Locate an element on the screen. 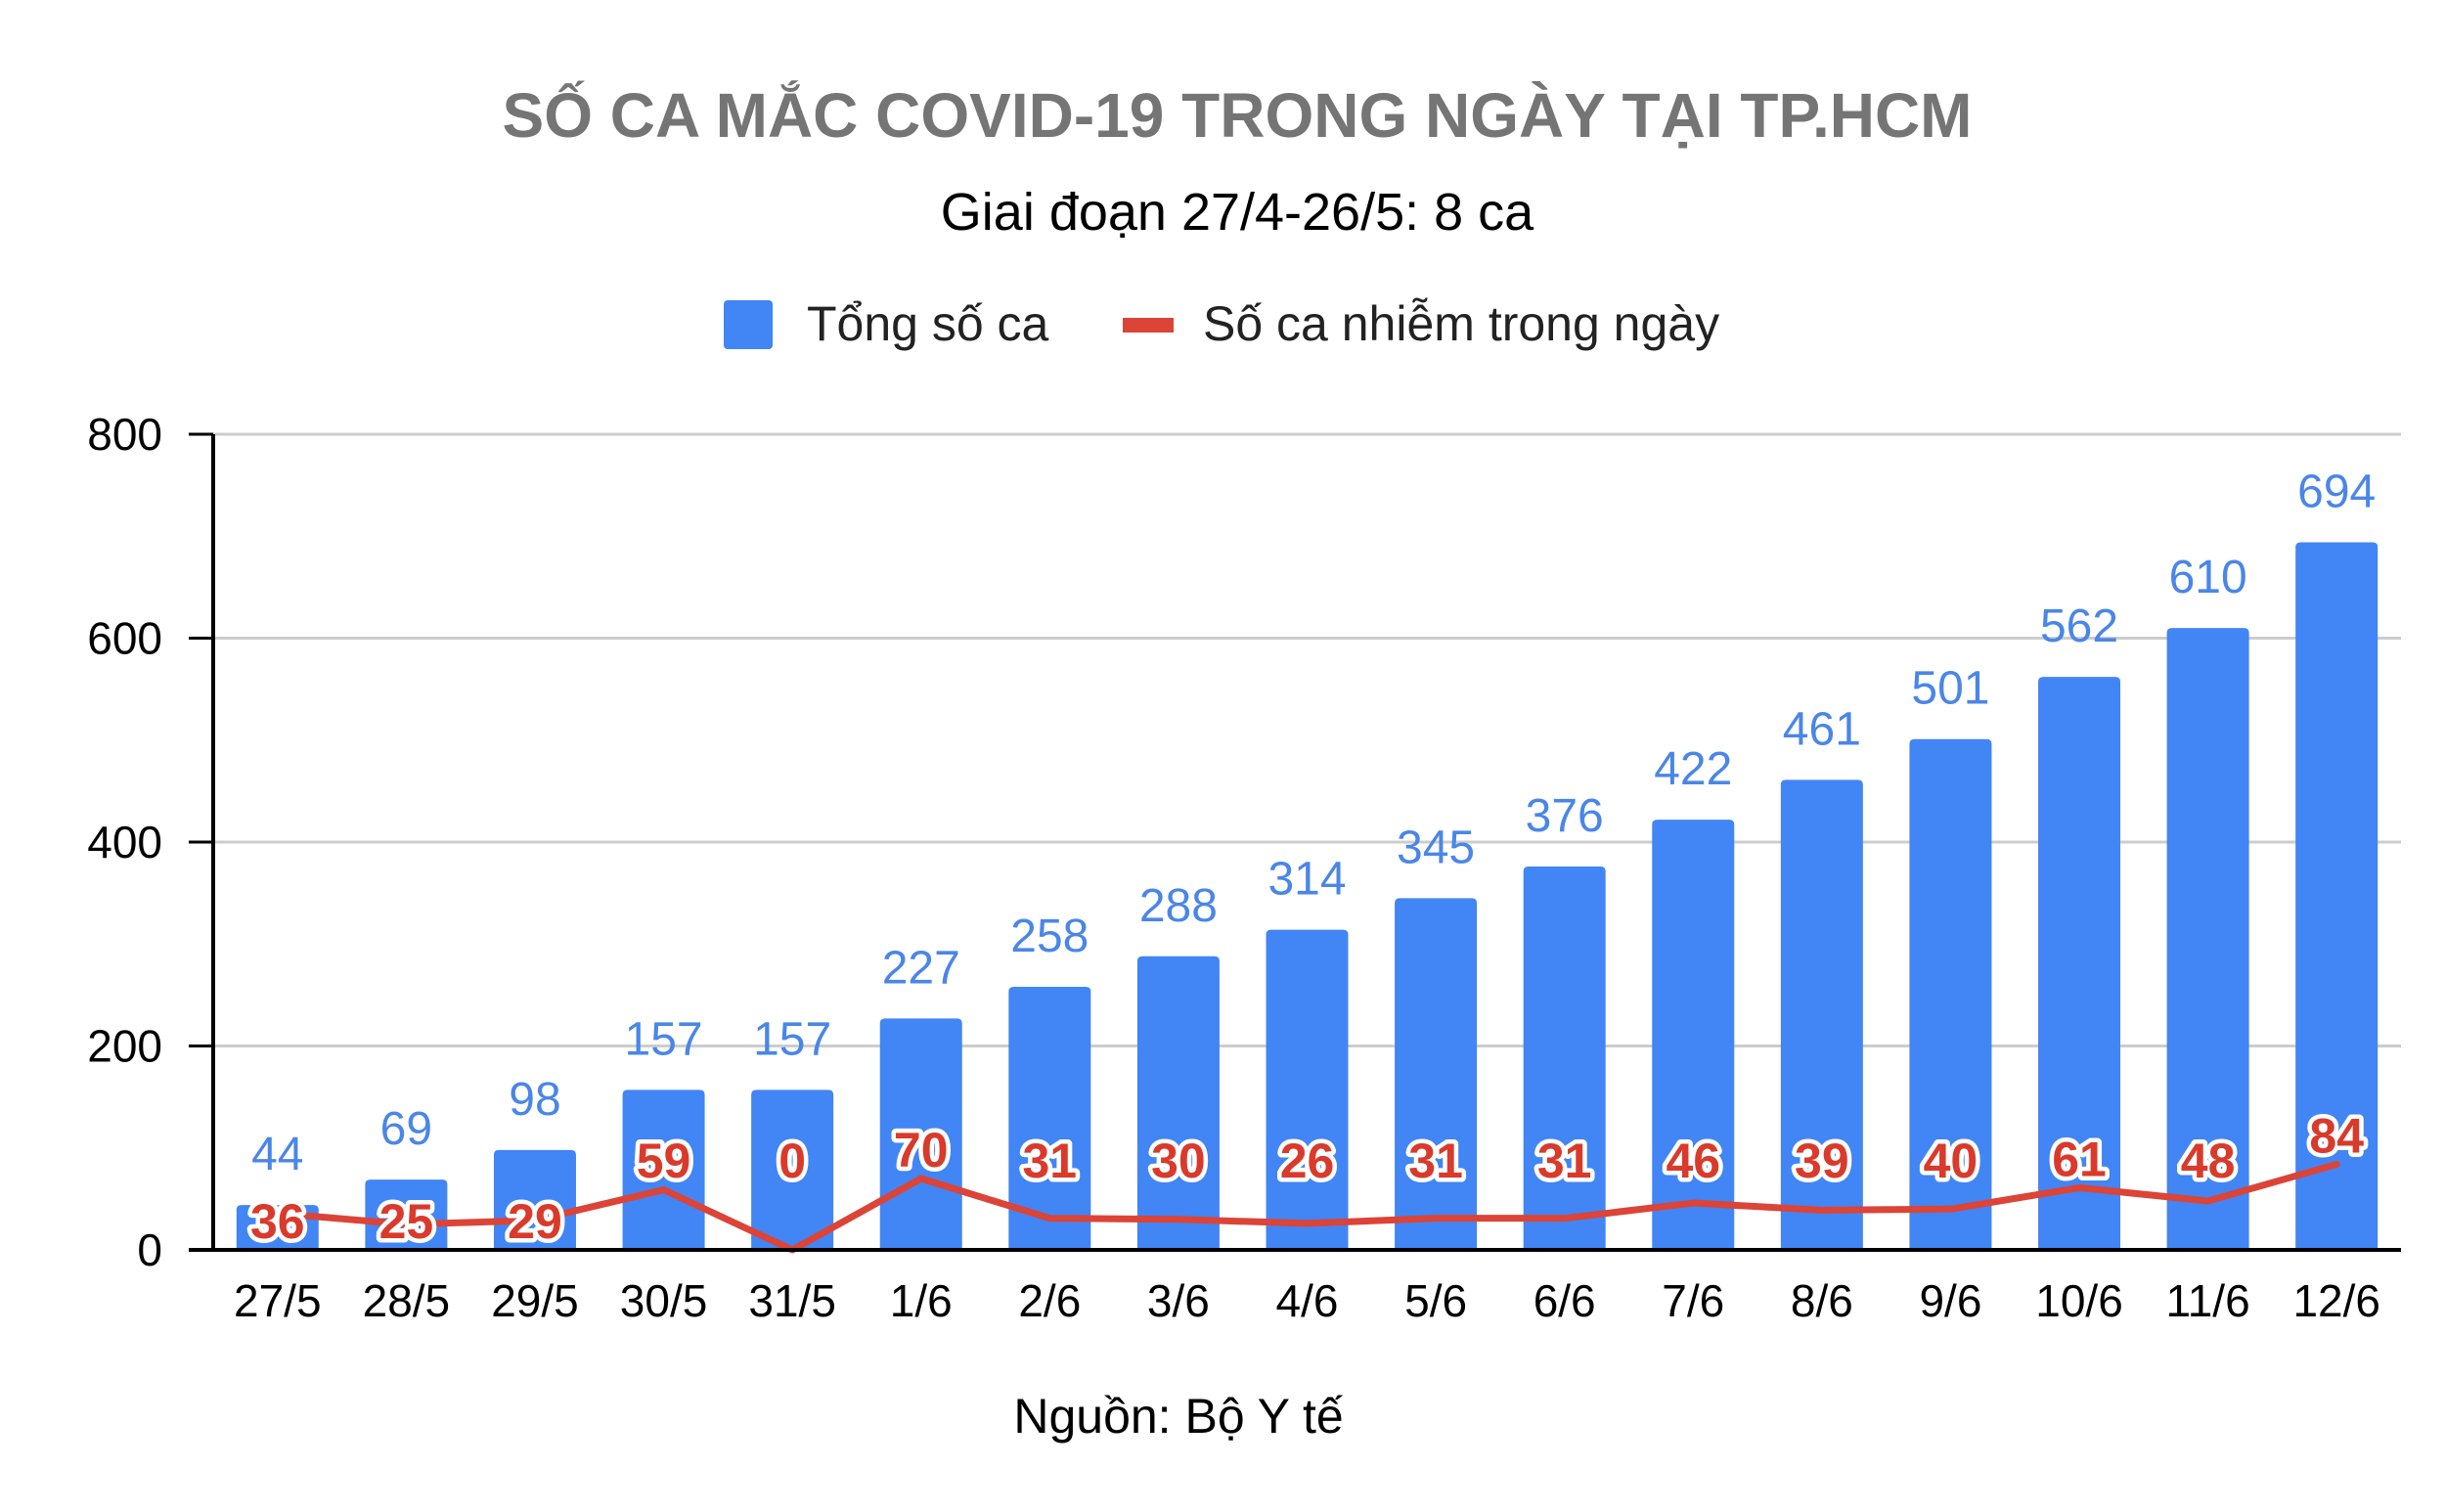  x-tick-label: 8/6 is located at coordinates (1822, 1301).